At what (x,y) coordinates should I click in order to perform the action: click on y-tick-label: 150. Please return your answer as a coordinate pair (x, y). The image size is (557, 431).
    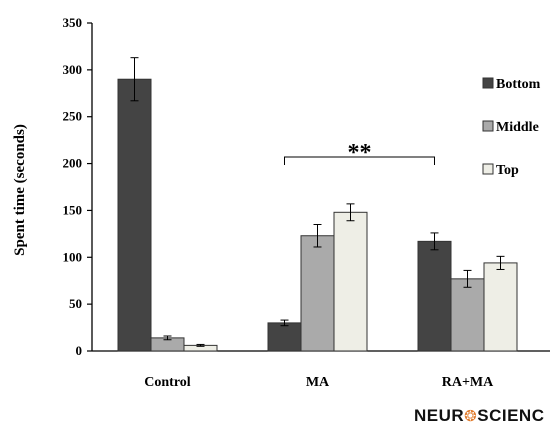
    Looking at the image, I should click on (73, 209).